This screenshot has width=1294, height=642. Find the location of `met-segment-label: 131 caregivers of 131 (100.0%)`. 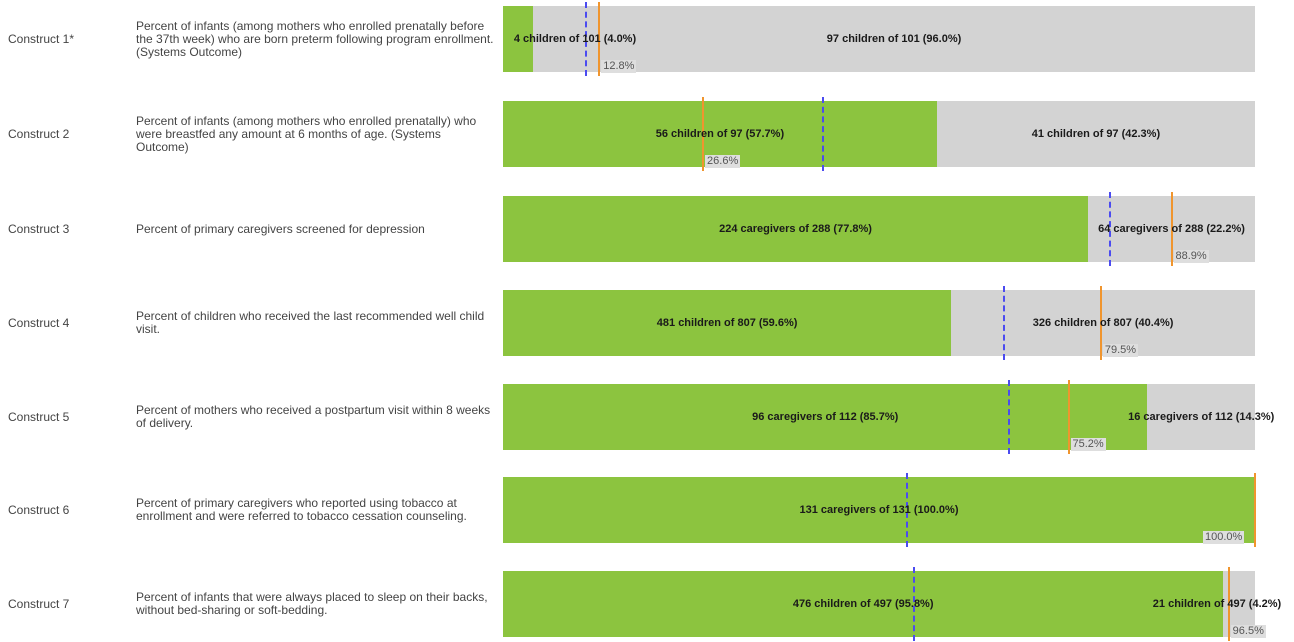

met-segment-label: 131 caregivers of 131 (100.0%) is located at coordinates (879, 510).